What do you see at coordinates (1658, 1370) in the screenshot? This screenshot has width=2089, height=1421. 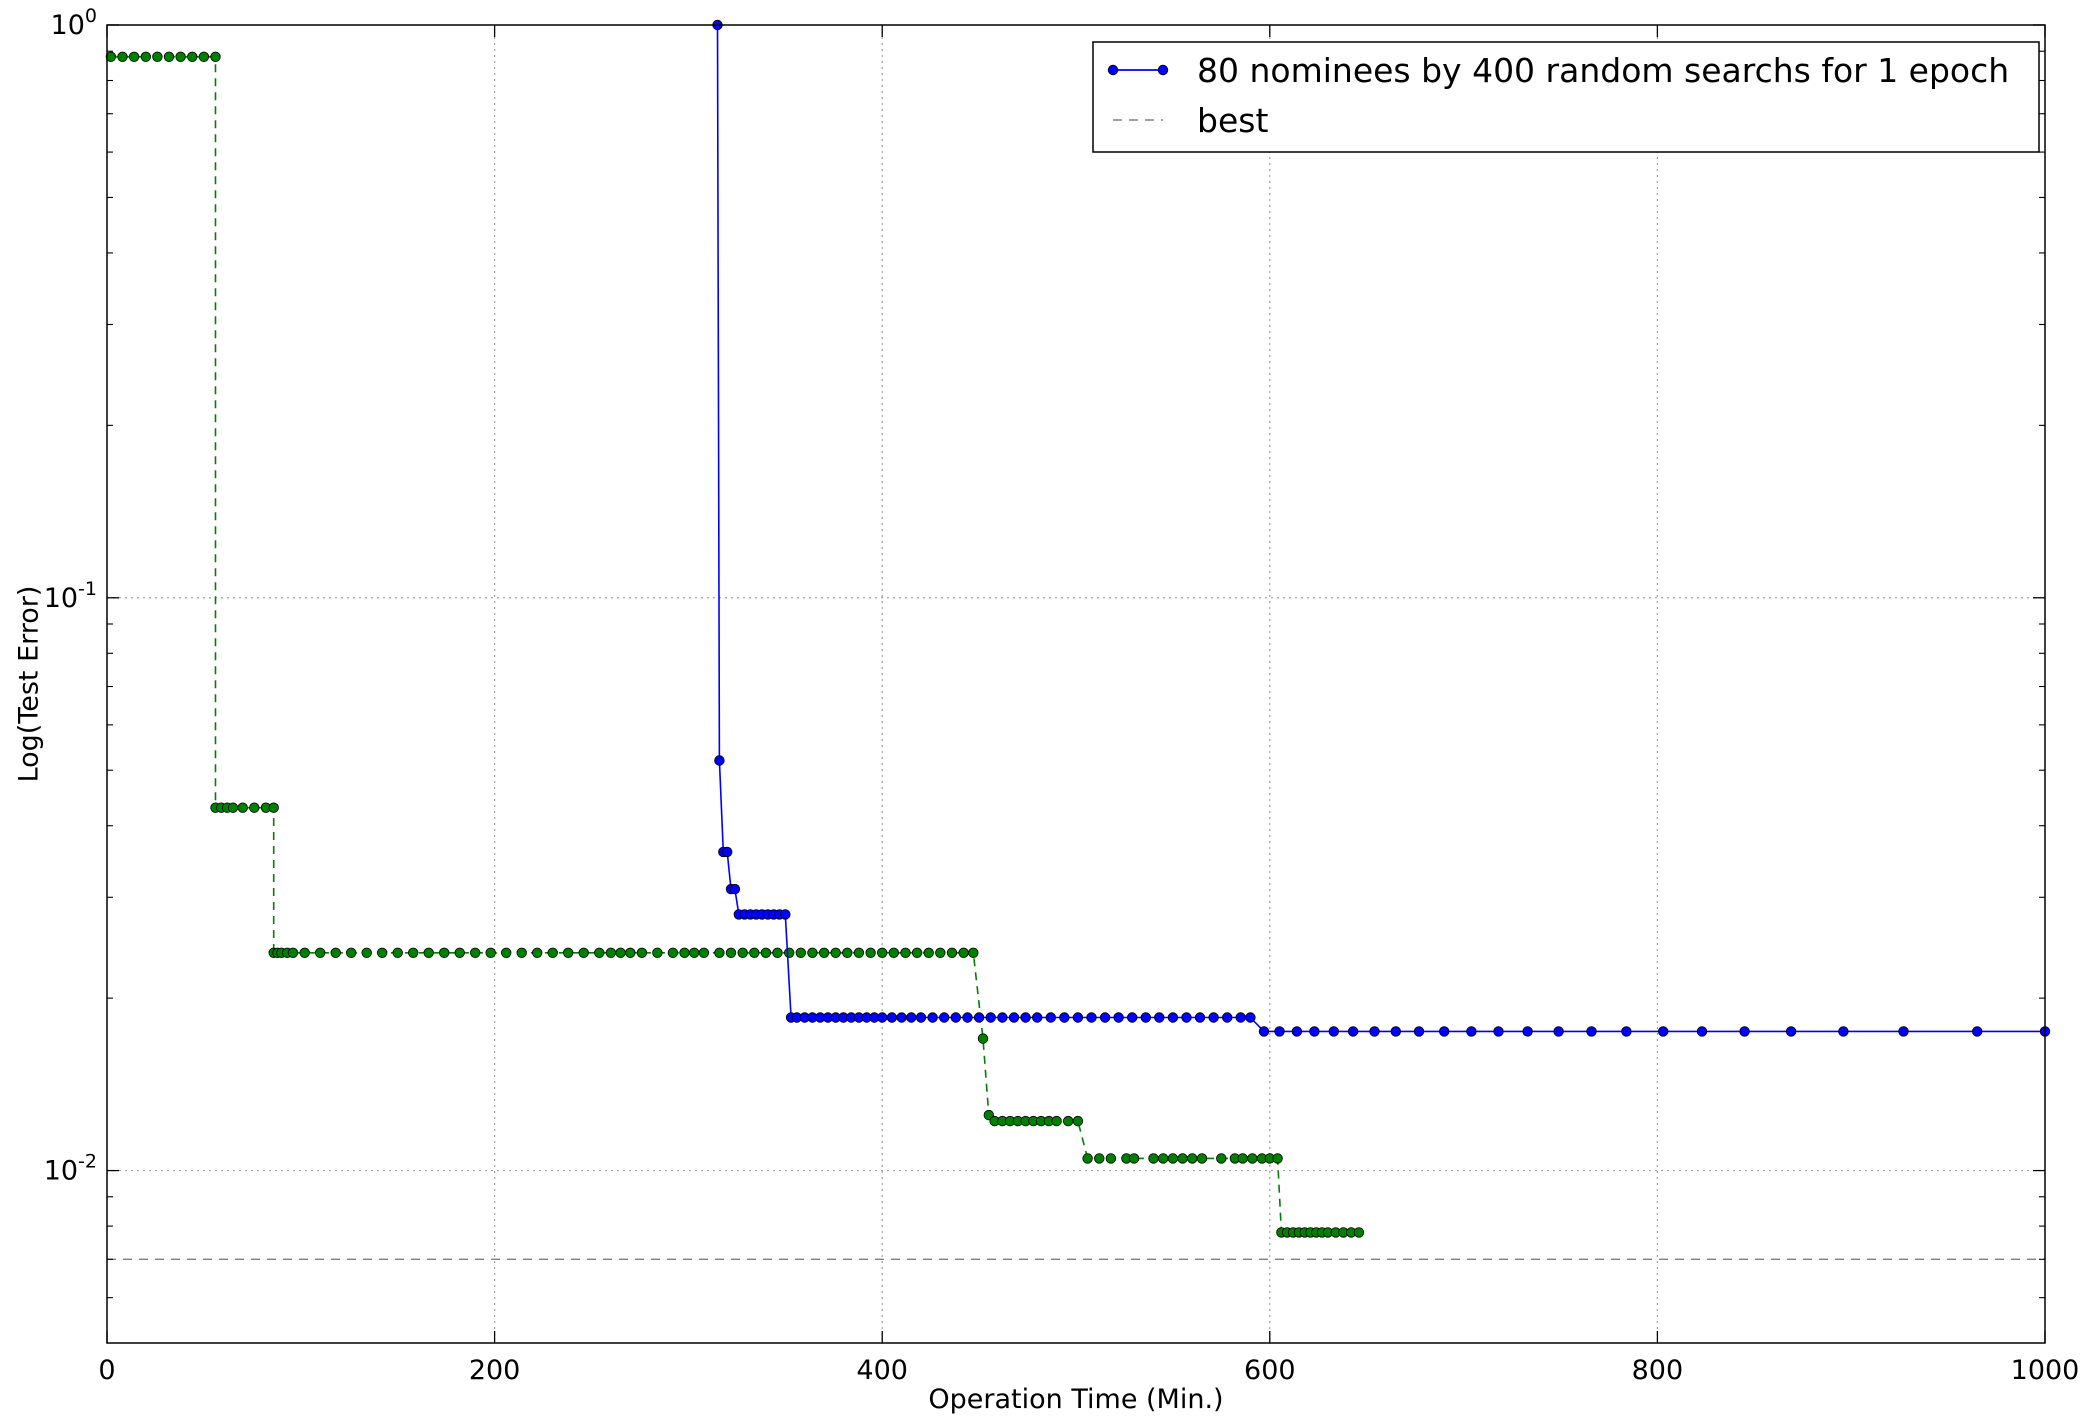 I see `x-tick-label: 800` at bounding box center [1658, 1370].